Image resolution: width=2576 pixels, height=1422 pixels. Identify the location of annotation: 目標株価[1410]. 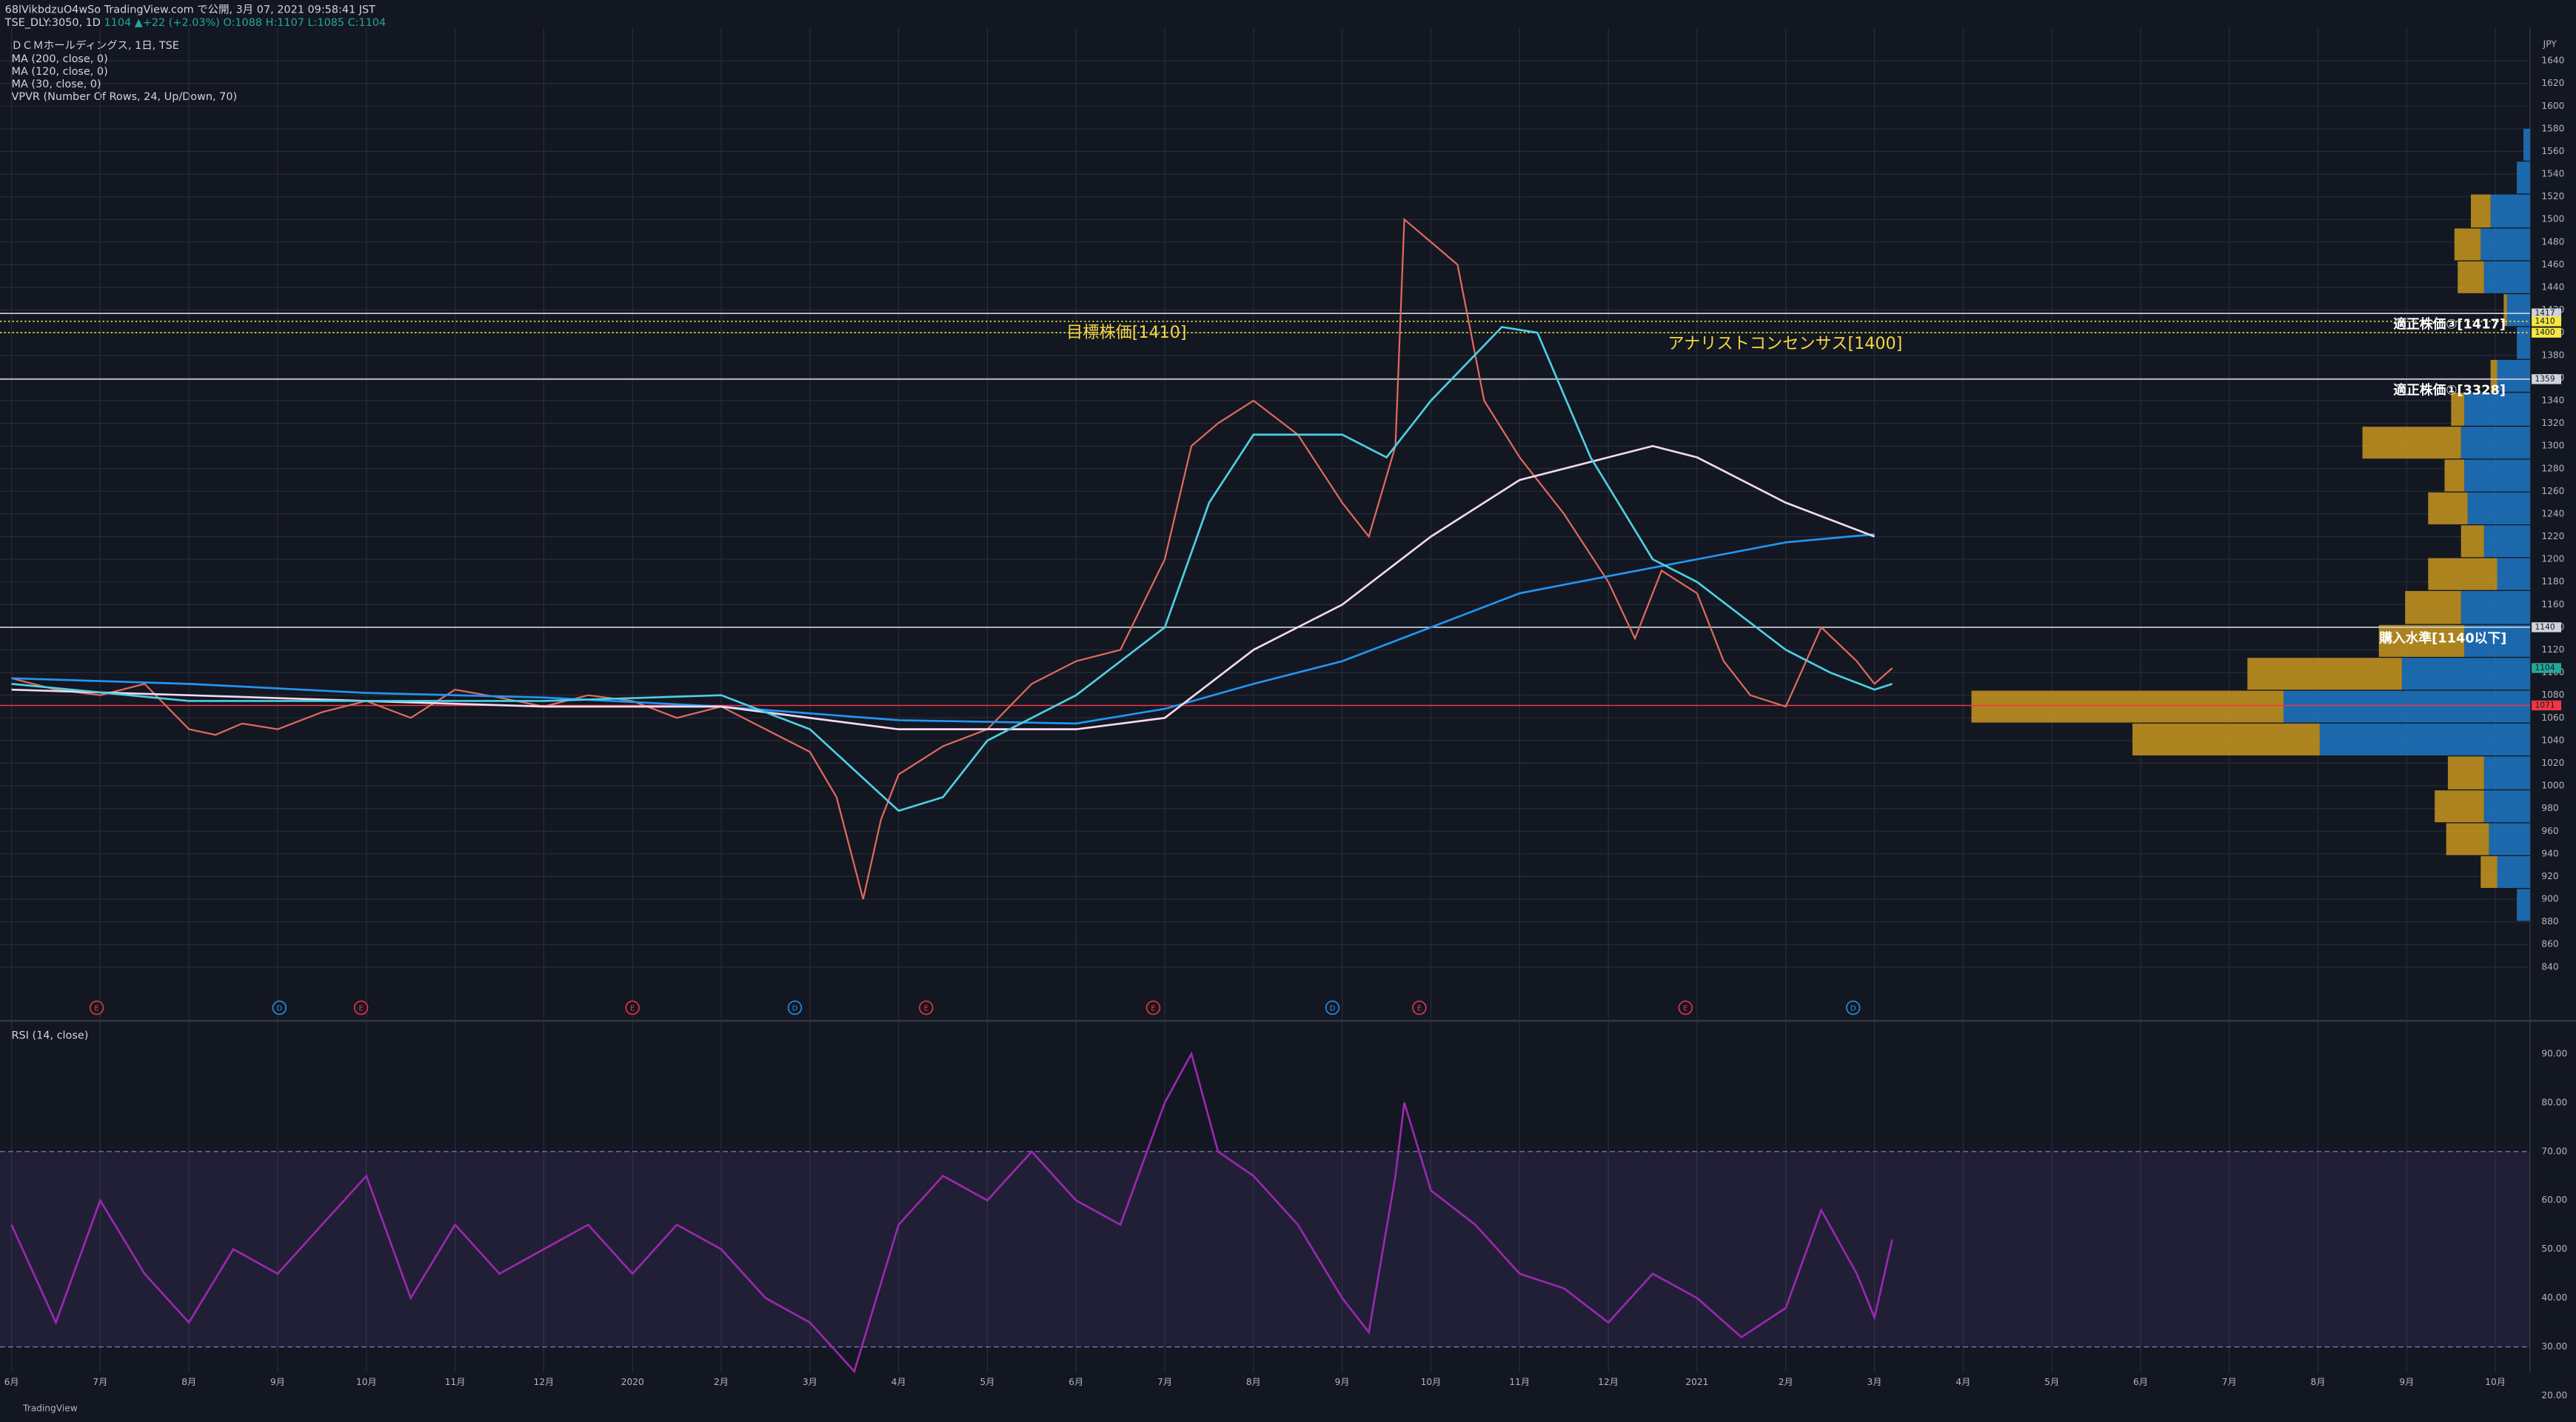
(1126, 332).